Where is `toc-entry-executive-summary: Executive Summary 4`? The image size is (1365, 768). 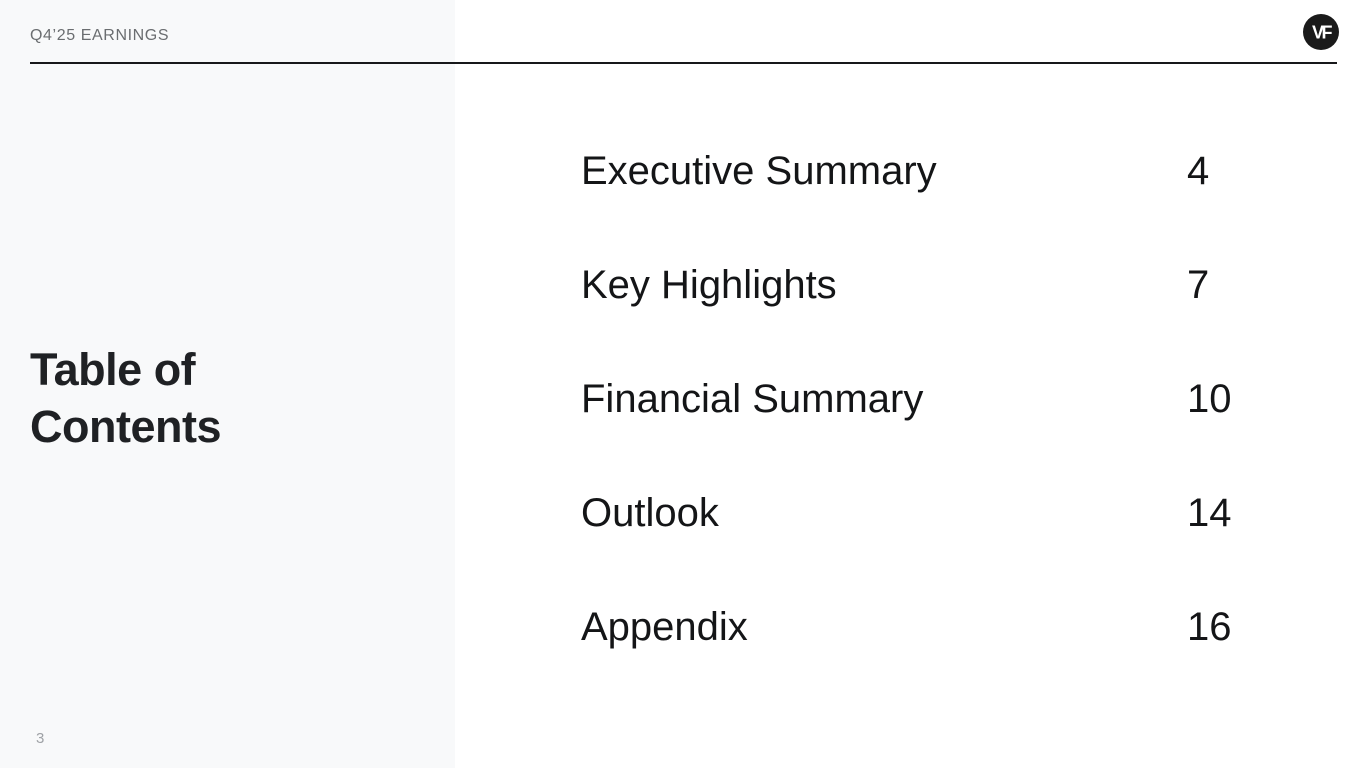 toc-entry-executive-summary: Executive Summary 4 is located at coordinates (921, 171).